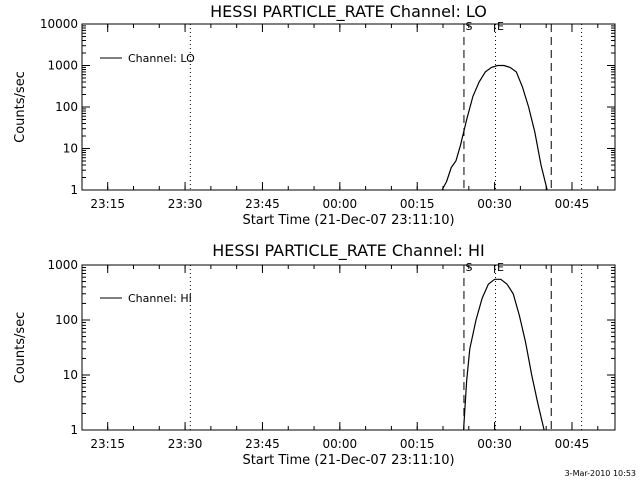  Describe the element at coordinates (59, 24) in the screenshot. I see `y-tick-label: 10000` at that location.